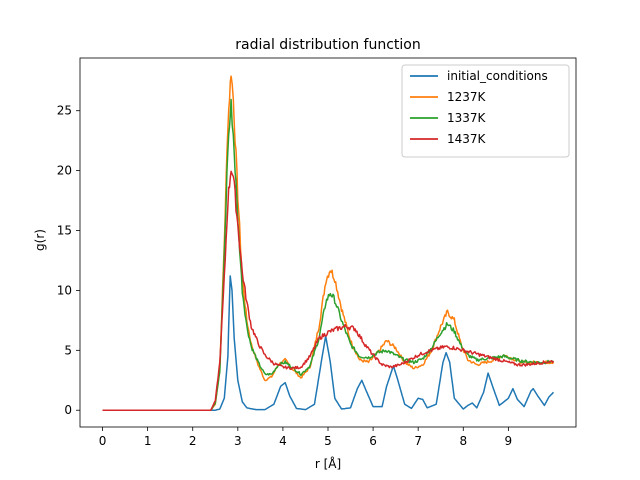  What do you see at coordinates (64, 171) in the screenshot?
I see `y-tick-label: 20` at bounding box center [64, 171].